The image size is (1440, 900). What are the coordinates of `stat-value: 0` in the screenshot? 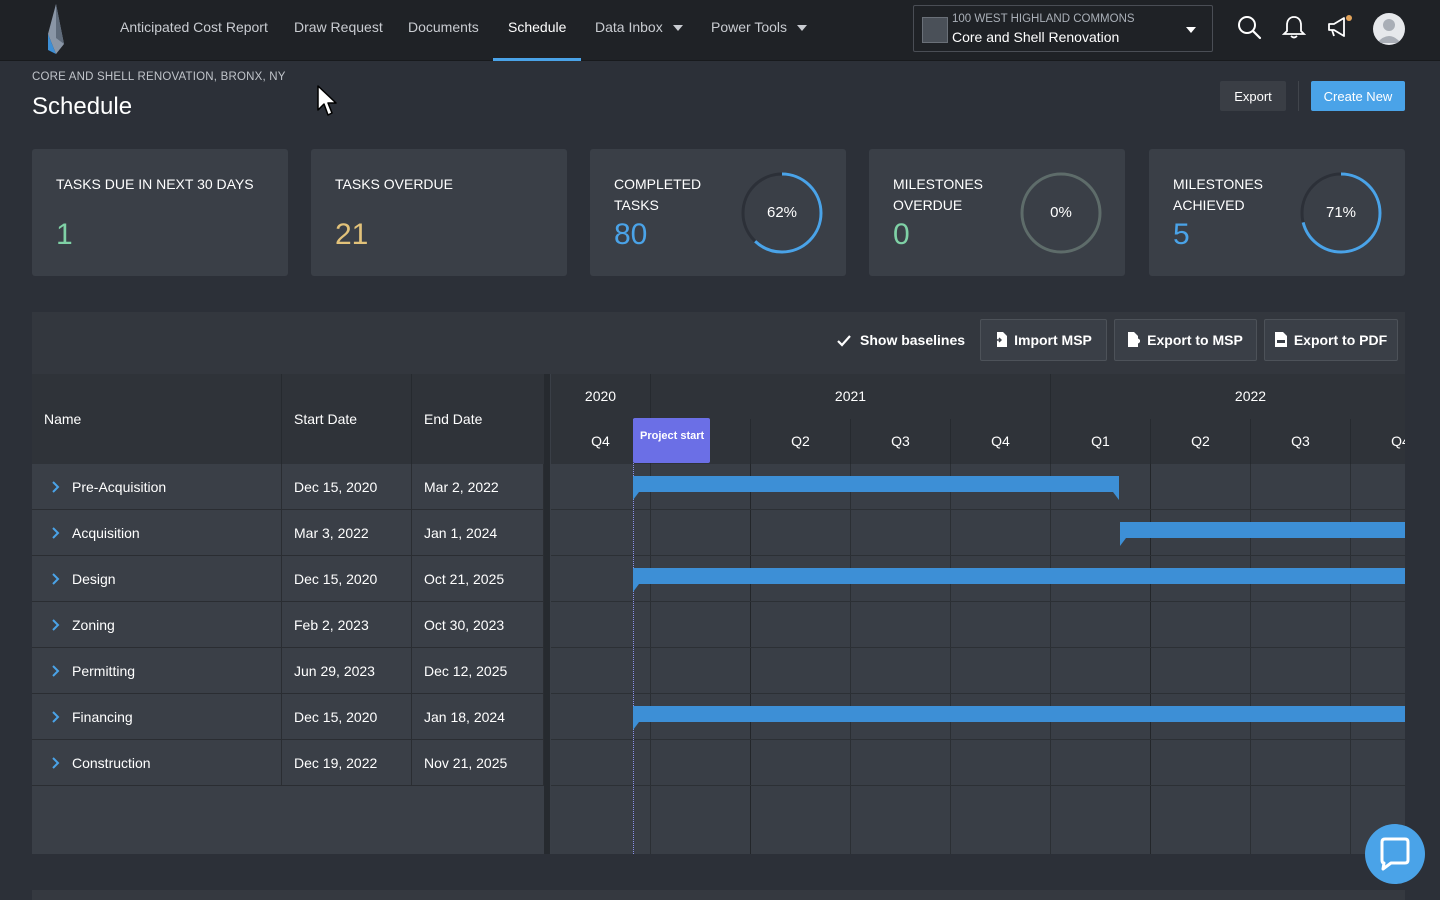 It's located at (901, 234).